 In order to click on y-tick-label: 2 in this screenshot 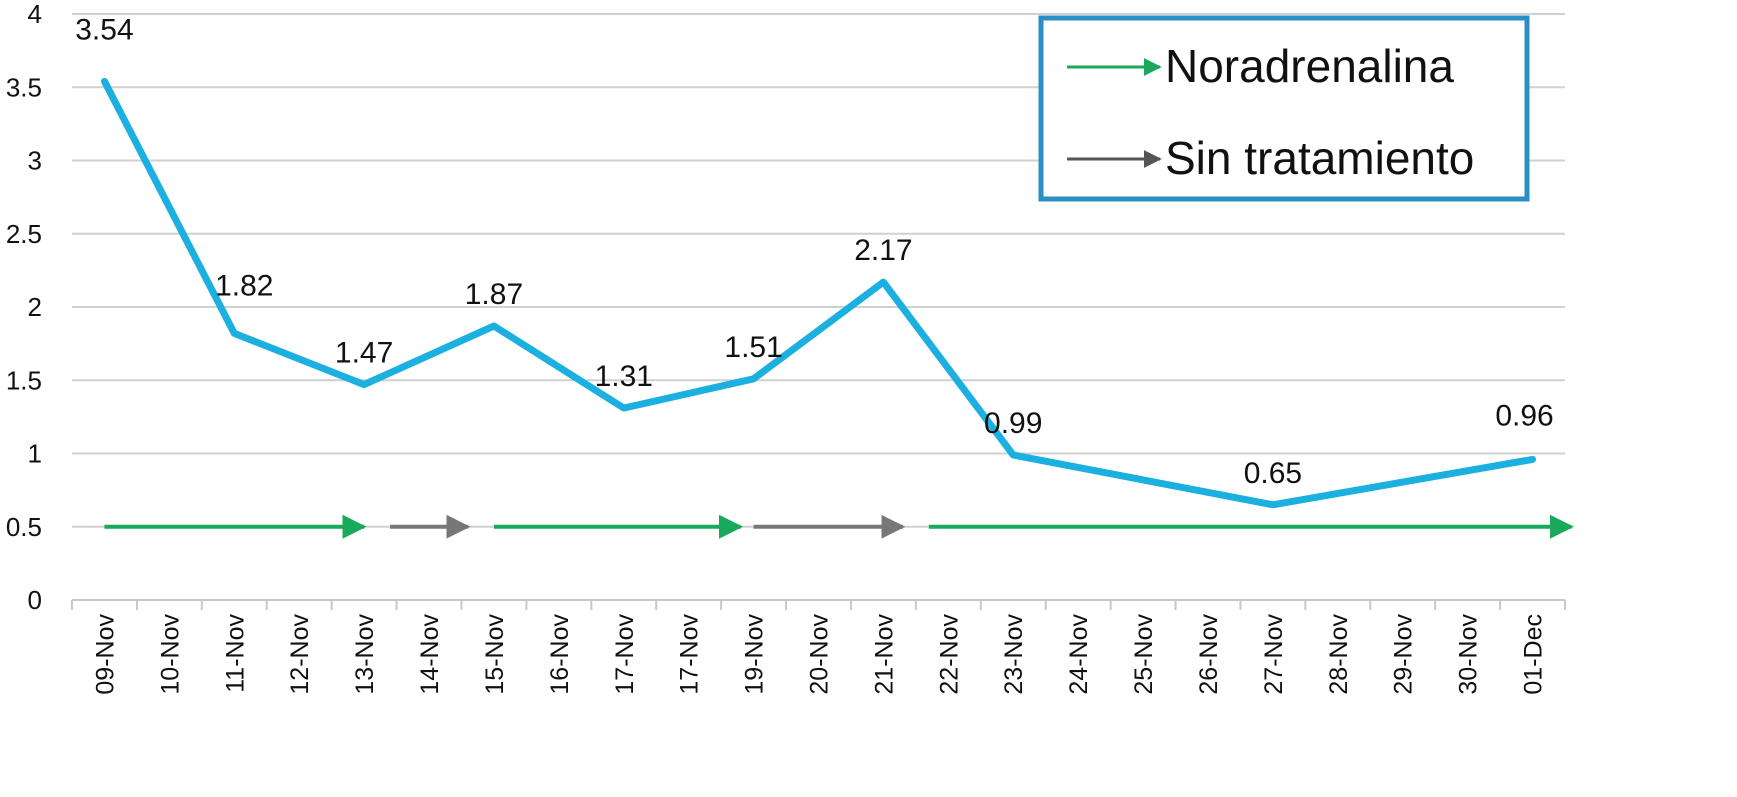, I will do `click(35, 307)`.